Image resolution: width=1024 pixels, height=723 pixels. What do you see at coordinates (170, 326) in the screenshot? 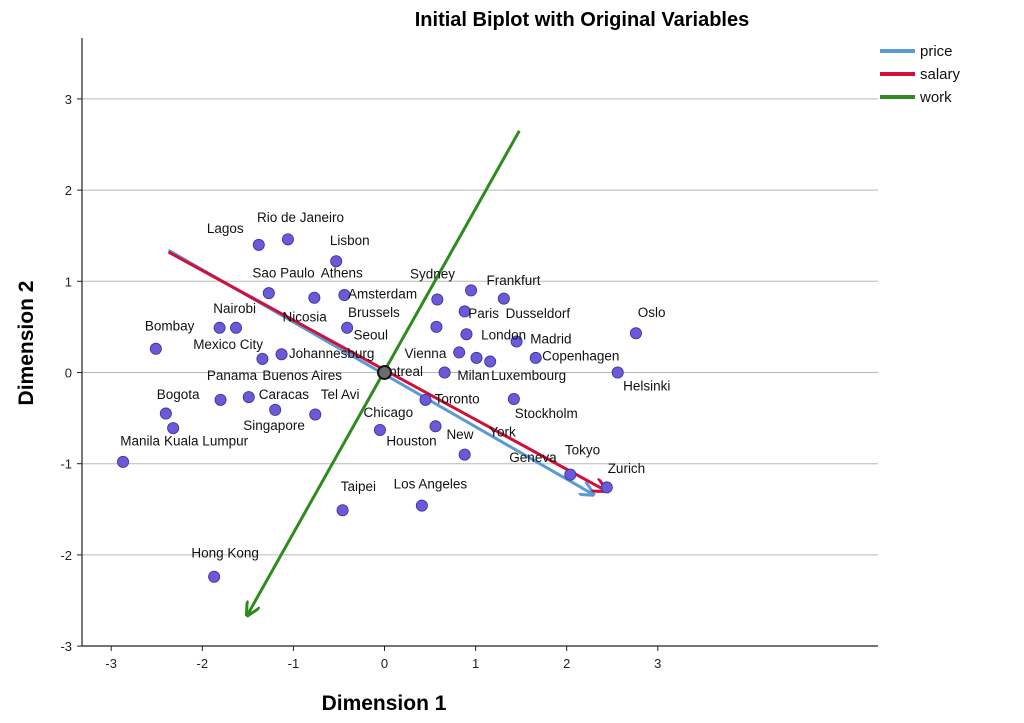
I see `city-label: Bombay` at bounding box center [170, 326].